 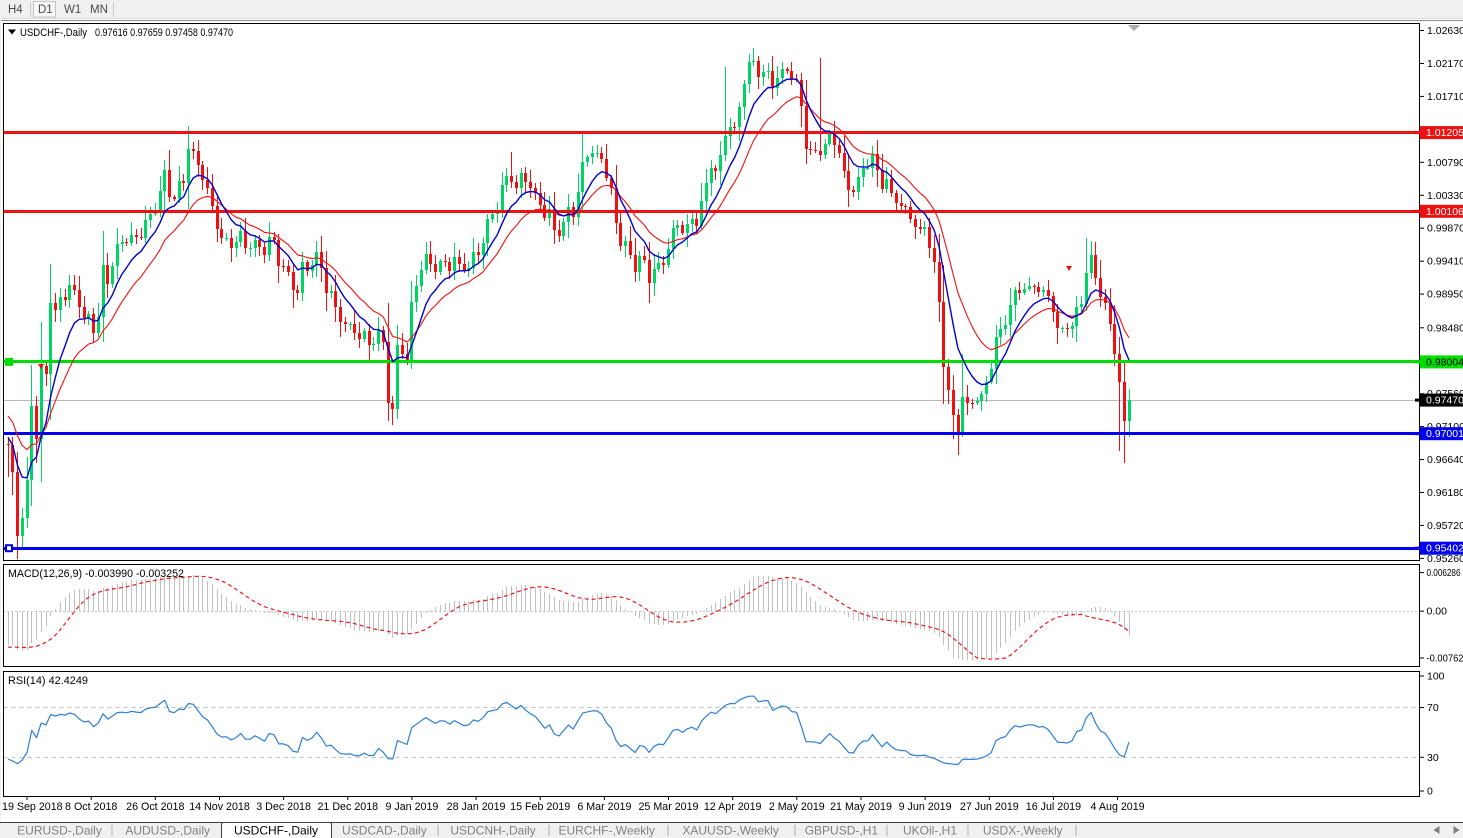 I want to click on svg-text: 0.98004, so click(x=1444, y=362).